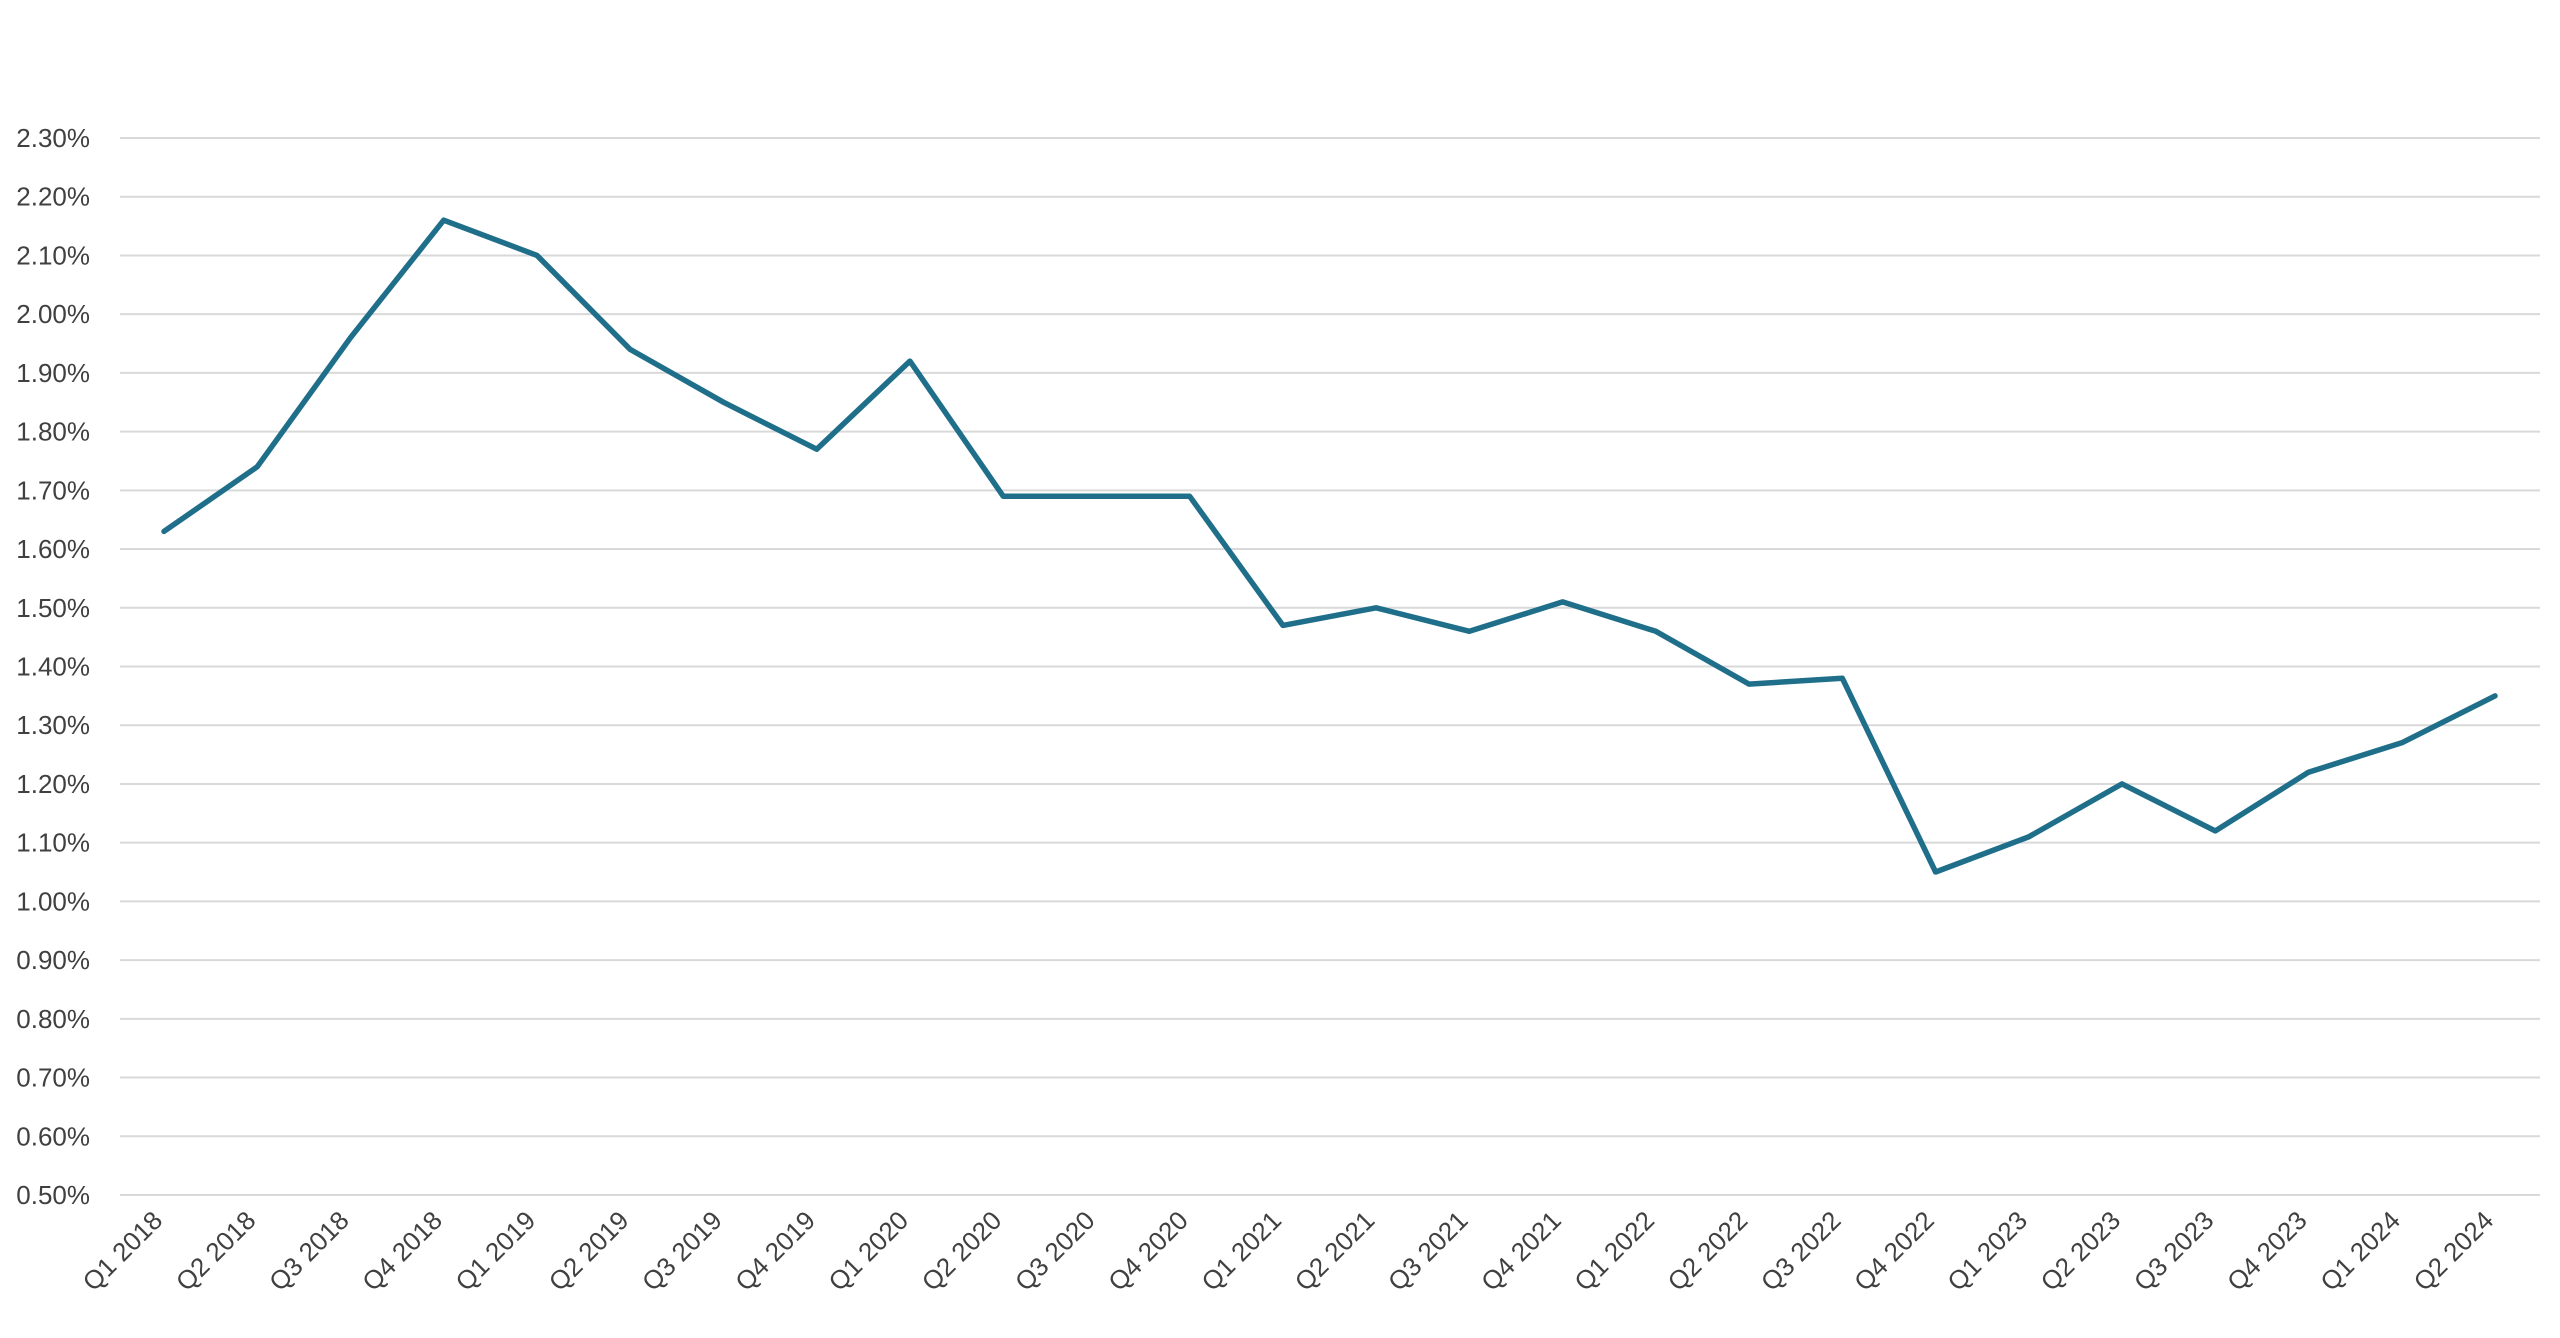 This screenshot has width=2560, height=1338. What do you see at coordinates (1055, 1251) in the screenshot?
I see `x-tick-label: Q3 2020` at bounding box center [1055, 1251].